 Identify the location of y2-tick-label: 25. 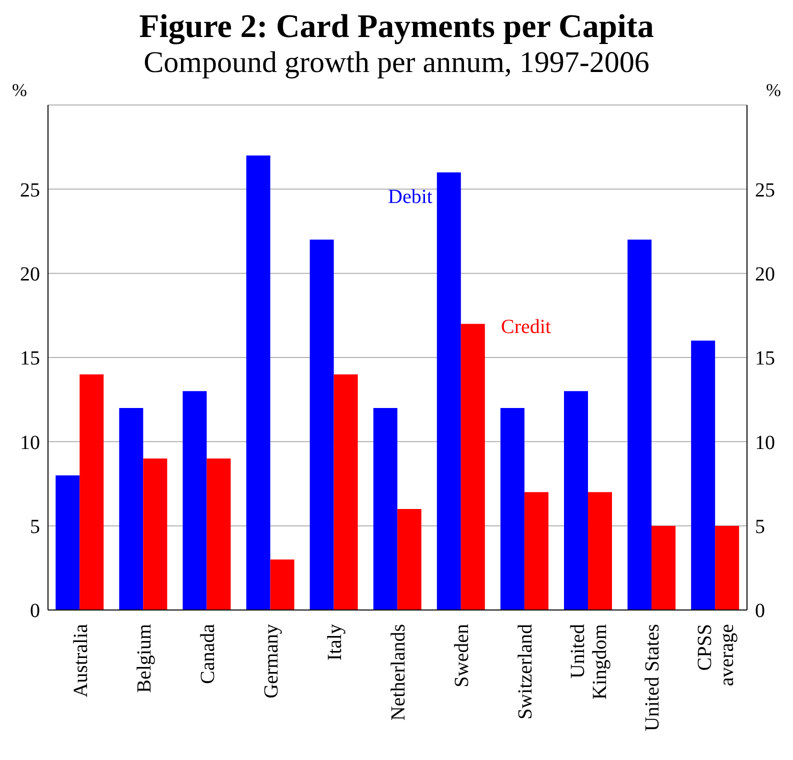
(765, 190).